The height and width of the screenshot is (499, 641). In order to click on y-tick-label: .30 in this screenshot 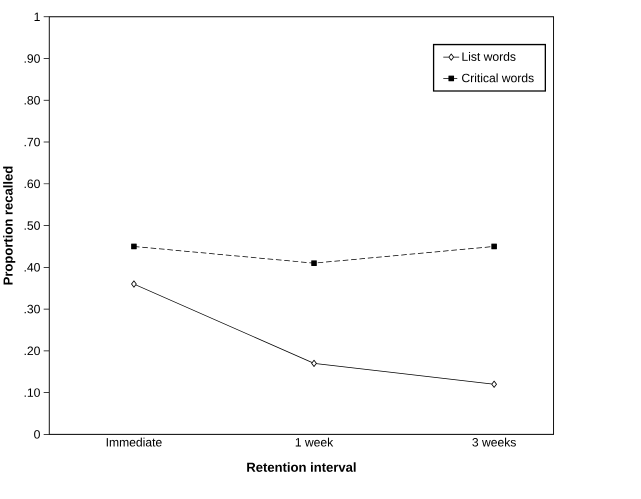, I will do `click(32, 309)`.